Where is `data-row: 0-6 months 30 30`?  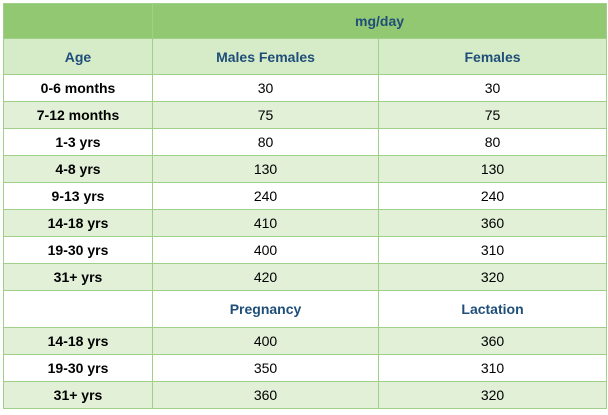 data-row: 0-6 months 30 30 is located at coordinates (305, 88).